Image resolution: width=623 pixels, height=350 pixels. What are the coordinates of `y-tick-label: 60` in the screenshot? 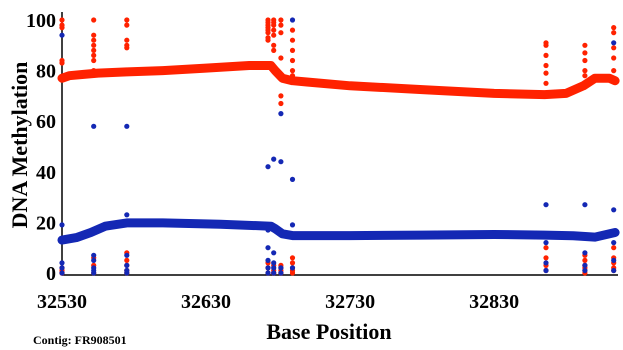 It's located at (46, 122).